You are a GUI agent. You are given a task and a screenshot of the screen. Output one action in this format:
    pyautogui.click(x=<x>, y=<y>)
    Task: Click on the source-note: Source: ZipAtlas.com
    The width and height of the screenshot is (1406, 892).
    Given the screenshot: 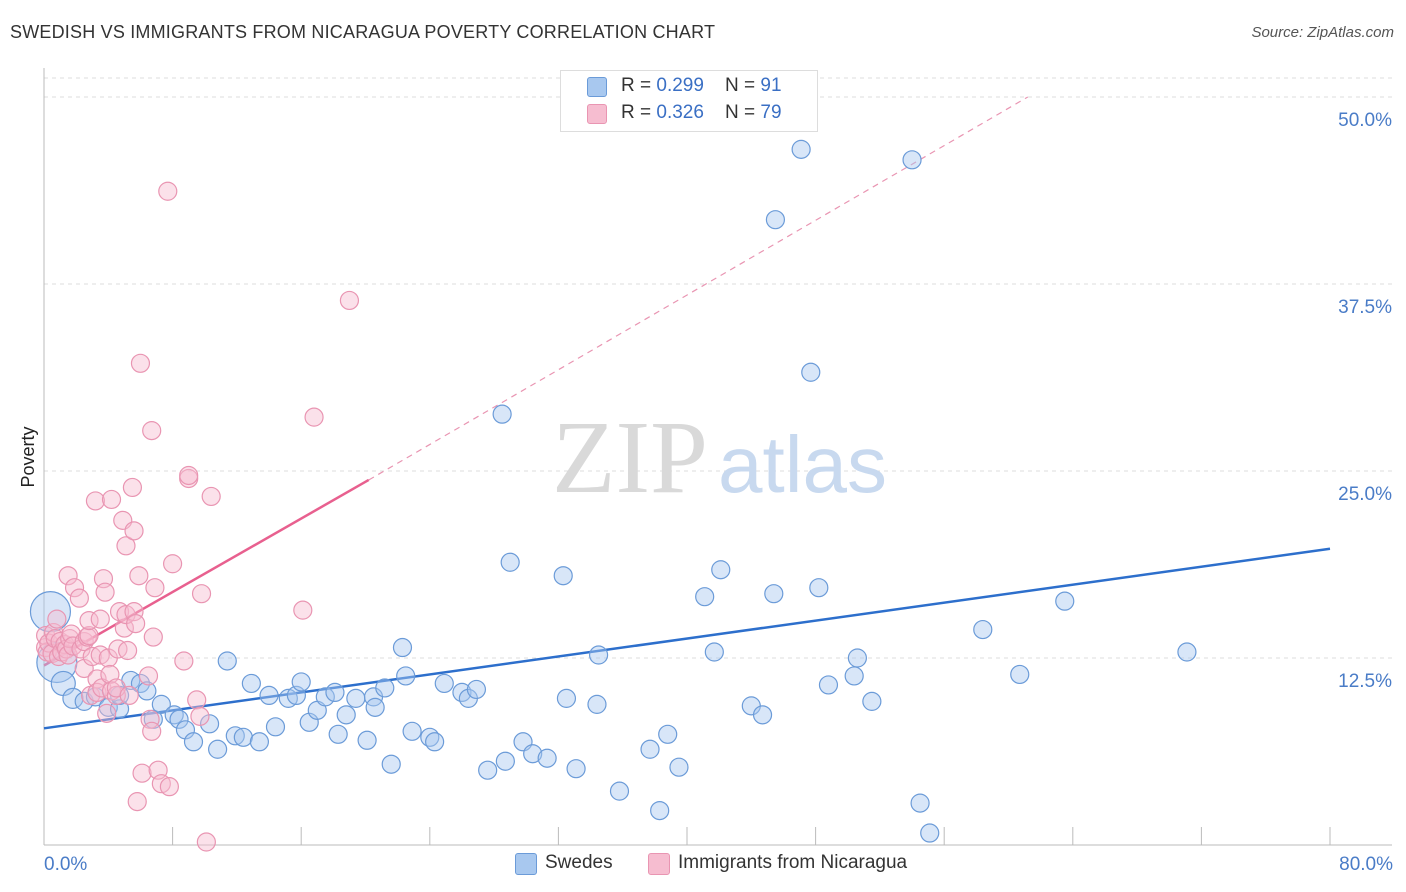 What is the action you would take?
    pyautogui.click(x=1322, y=32)
    